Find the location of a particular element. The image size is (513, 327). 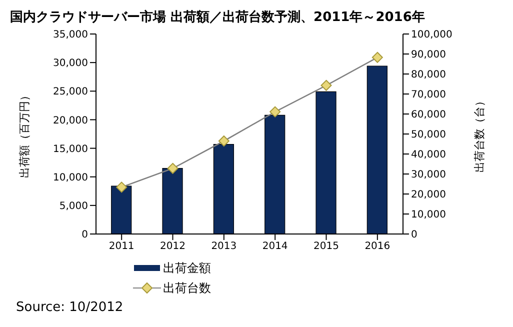

y2-tick-label: 40,000 is located at coordinates (428, 155).